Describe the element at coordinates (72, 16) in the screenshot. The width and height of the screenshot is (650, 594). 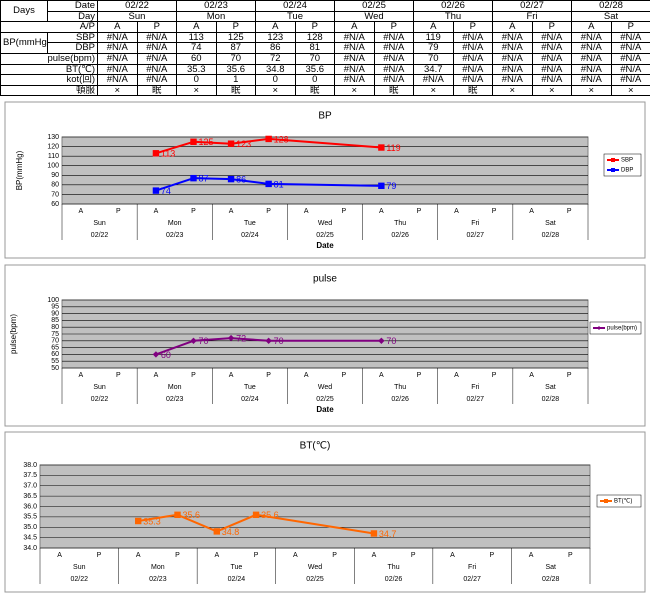
I see `row-label: Day` at that location.